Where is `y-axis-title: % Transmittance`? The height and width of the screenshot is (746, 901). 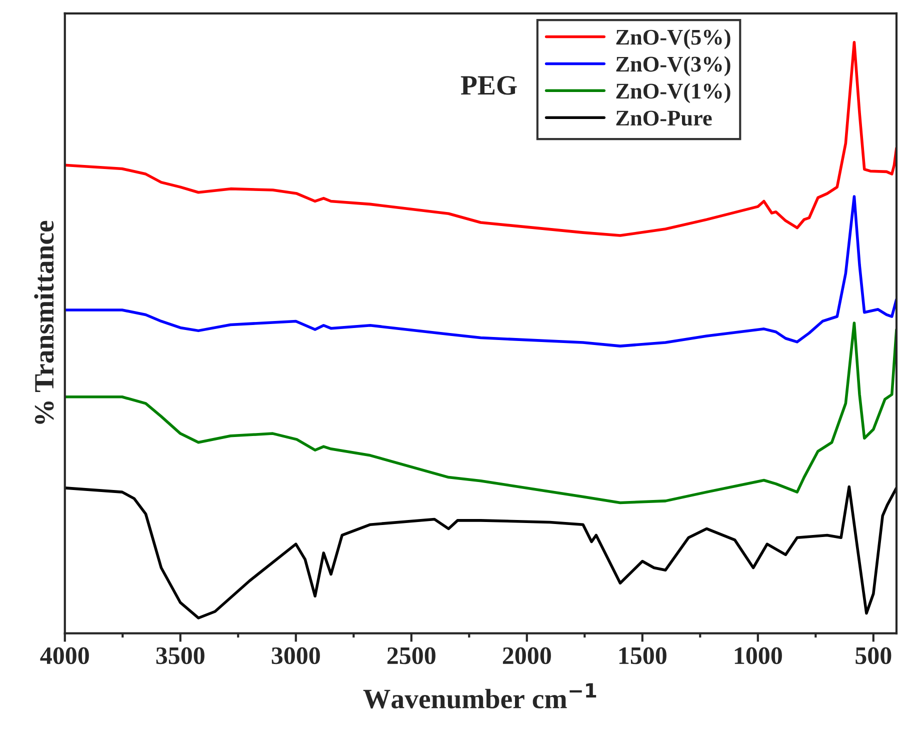 y-axis-title: % Transmittance is located at coordinates (44, 322).